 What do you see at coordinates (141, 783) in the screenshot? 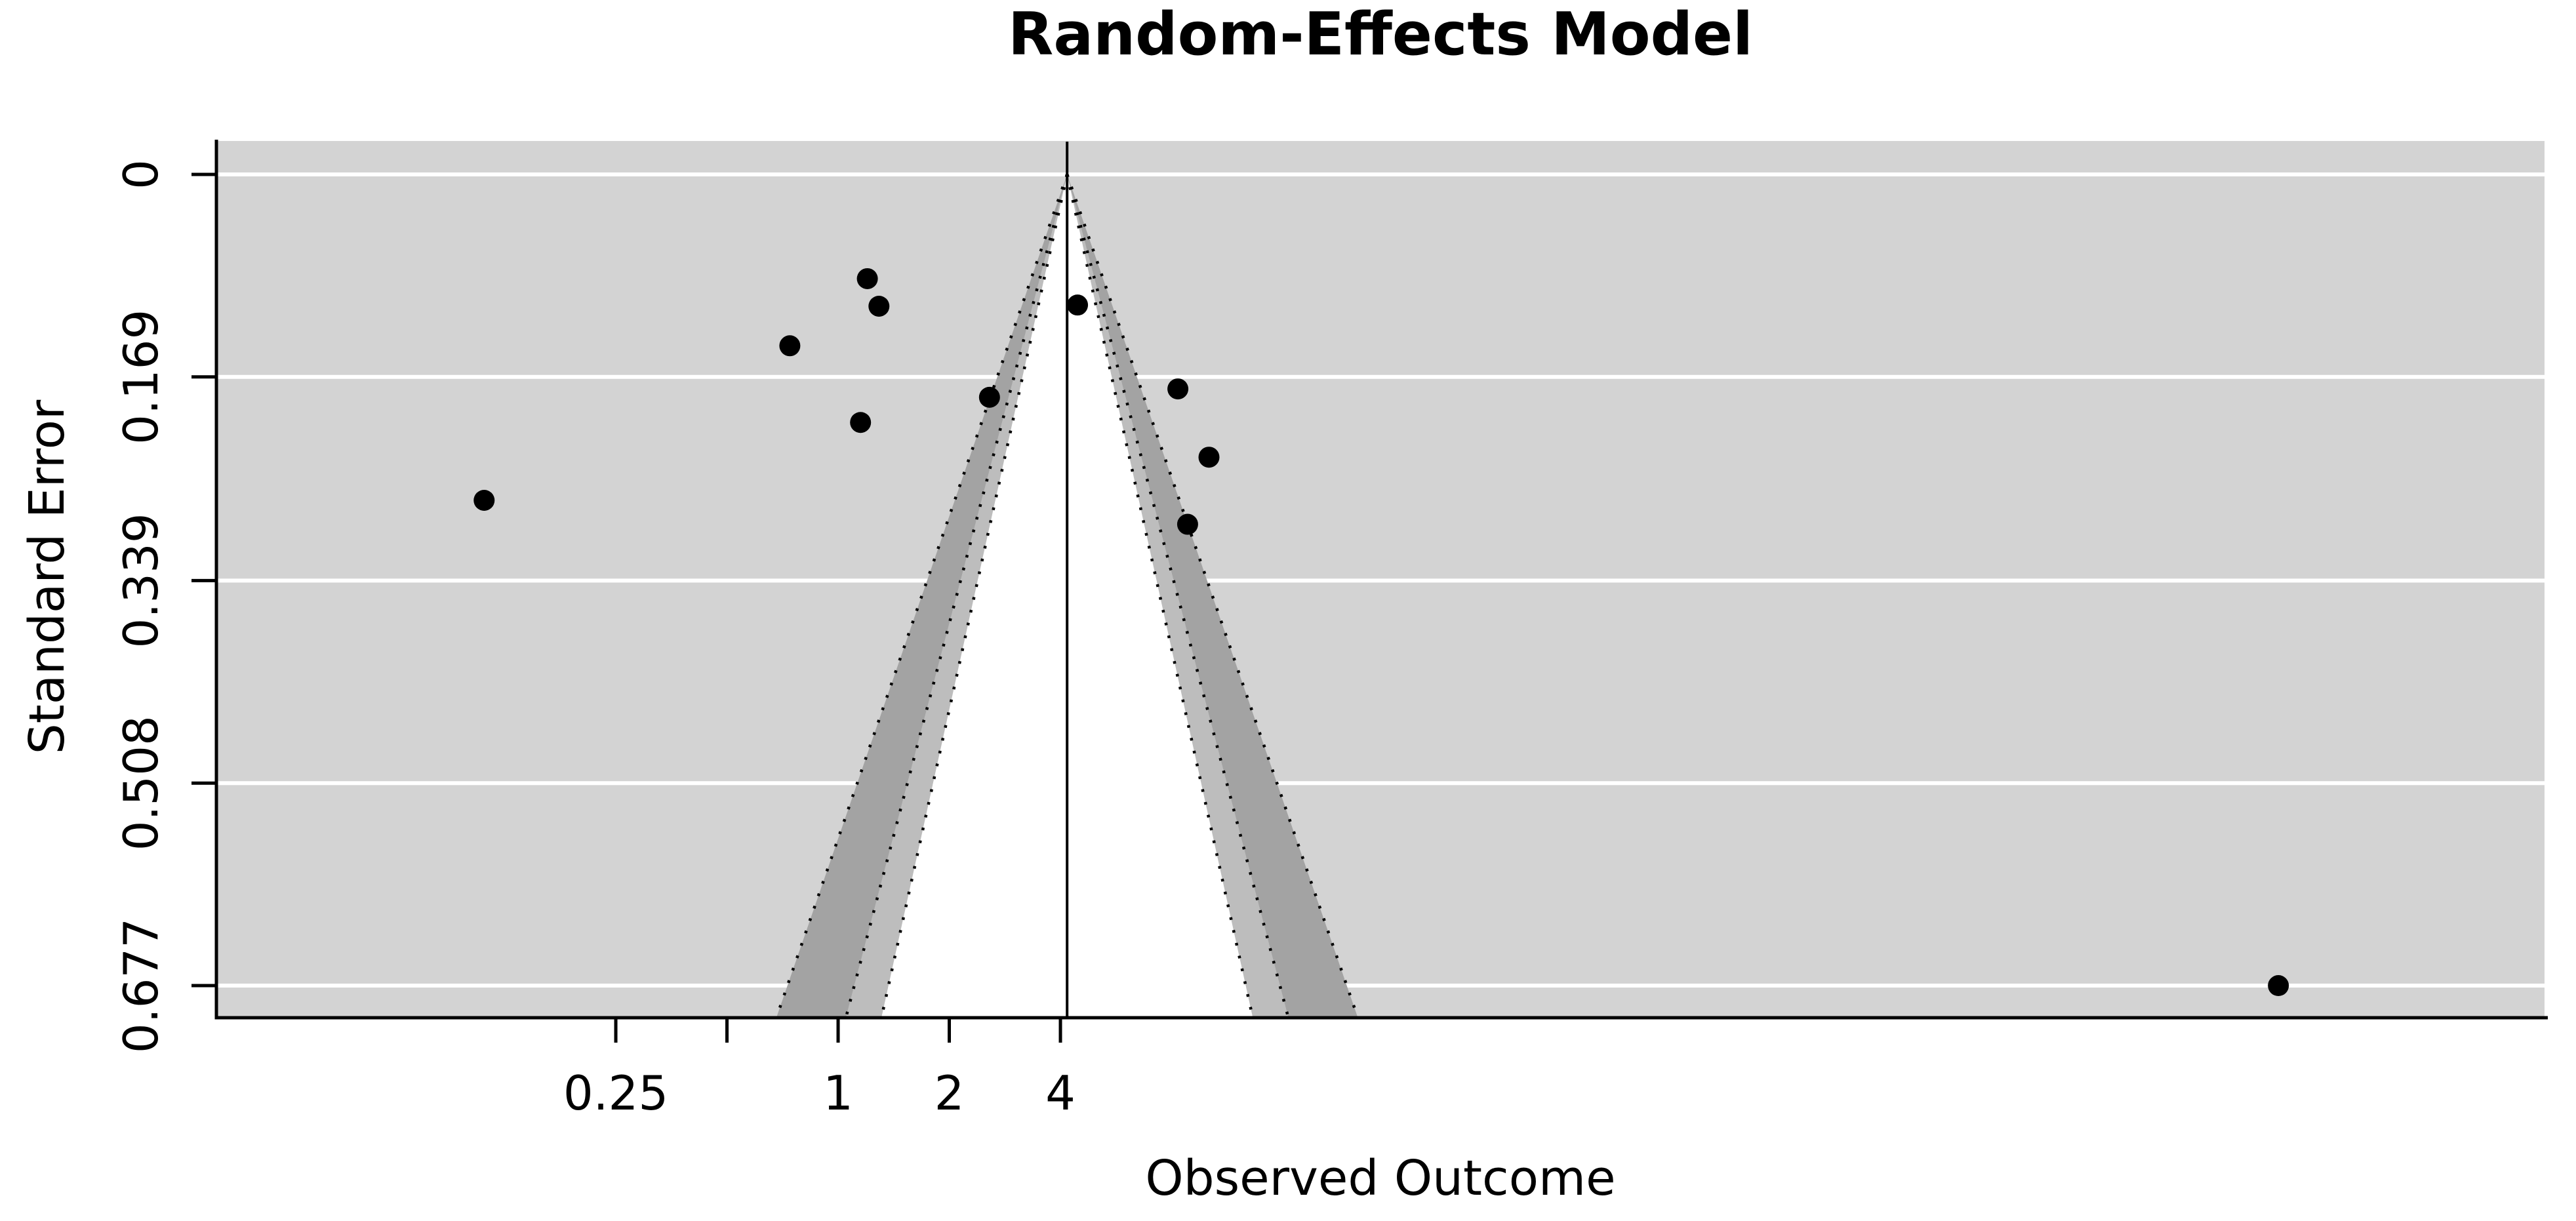
I see `y-axis-tick-label: 0.508` at bounding box center [141, 783].